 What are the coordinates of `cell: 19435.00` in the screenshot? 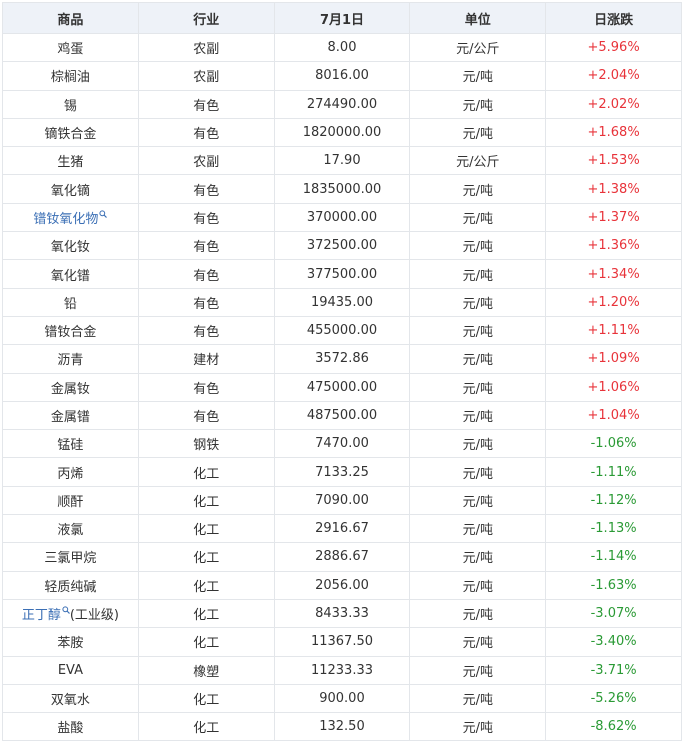 It's located at (342, 302).